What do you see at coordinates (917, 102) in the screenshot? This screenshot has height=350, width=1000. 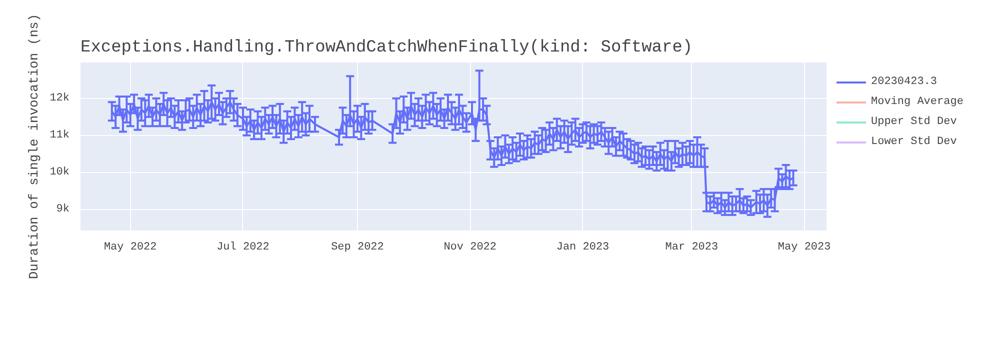 I see `legend-label: Moving Average` at bounding box center [917, 102].